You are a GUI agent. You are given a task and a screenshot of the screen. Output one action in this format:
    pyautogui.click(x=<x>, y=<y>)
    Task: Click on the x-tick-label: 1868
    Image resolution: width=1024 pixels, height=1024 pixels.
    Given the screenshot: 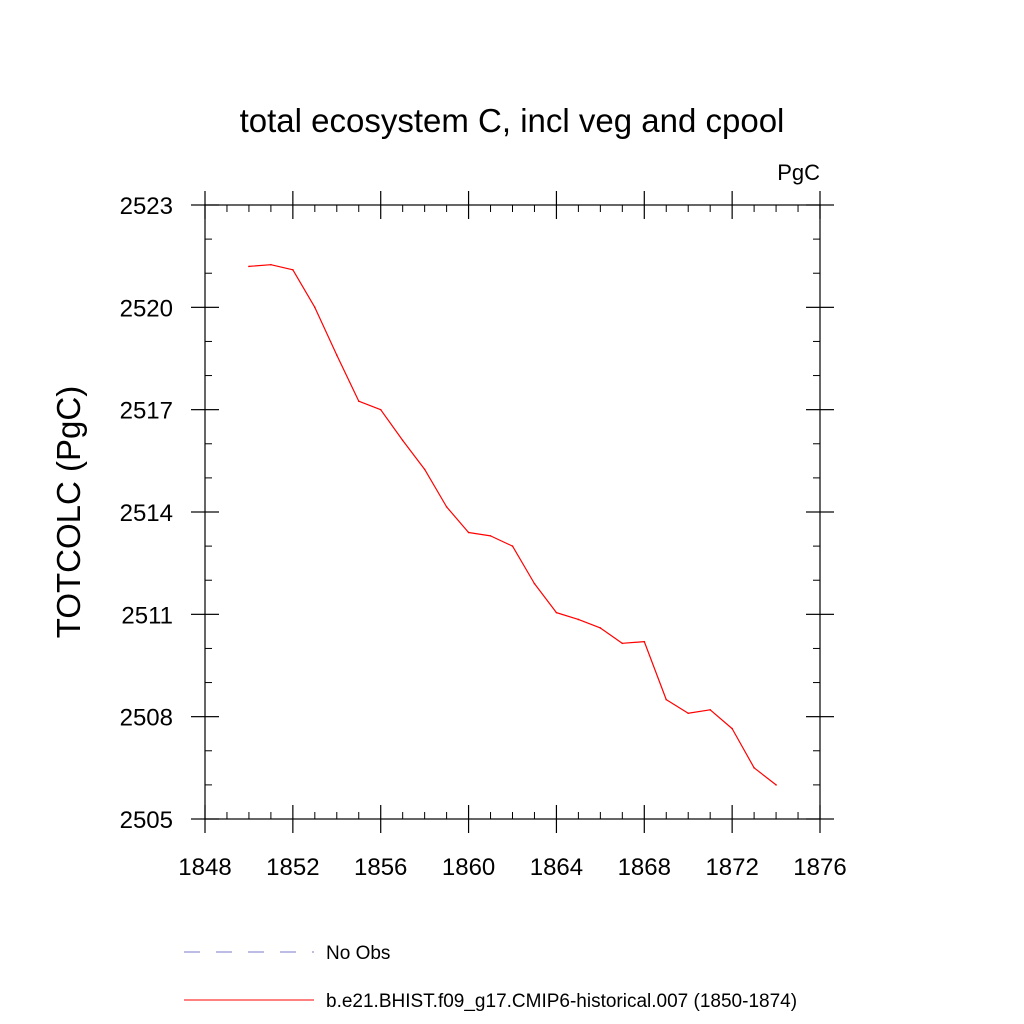 What is the action you would take?
    pyautogui.click(x=644, y=867)
    